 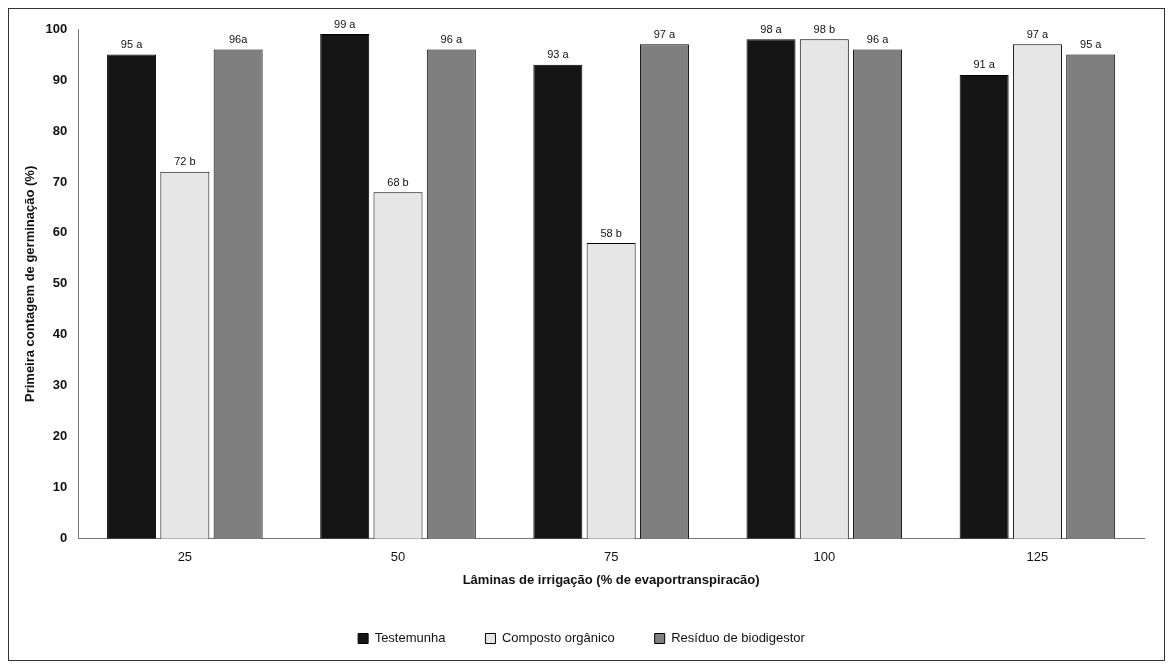 What do you see at coordinates (64, 538) in the screenshot?
I see `y-tick-label: 0` at bounding box center [64, 538].